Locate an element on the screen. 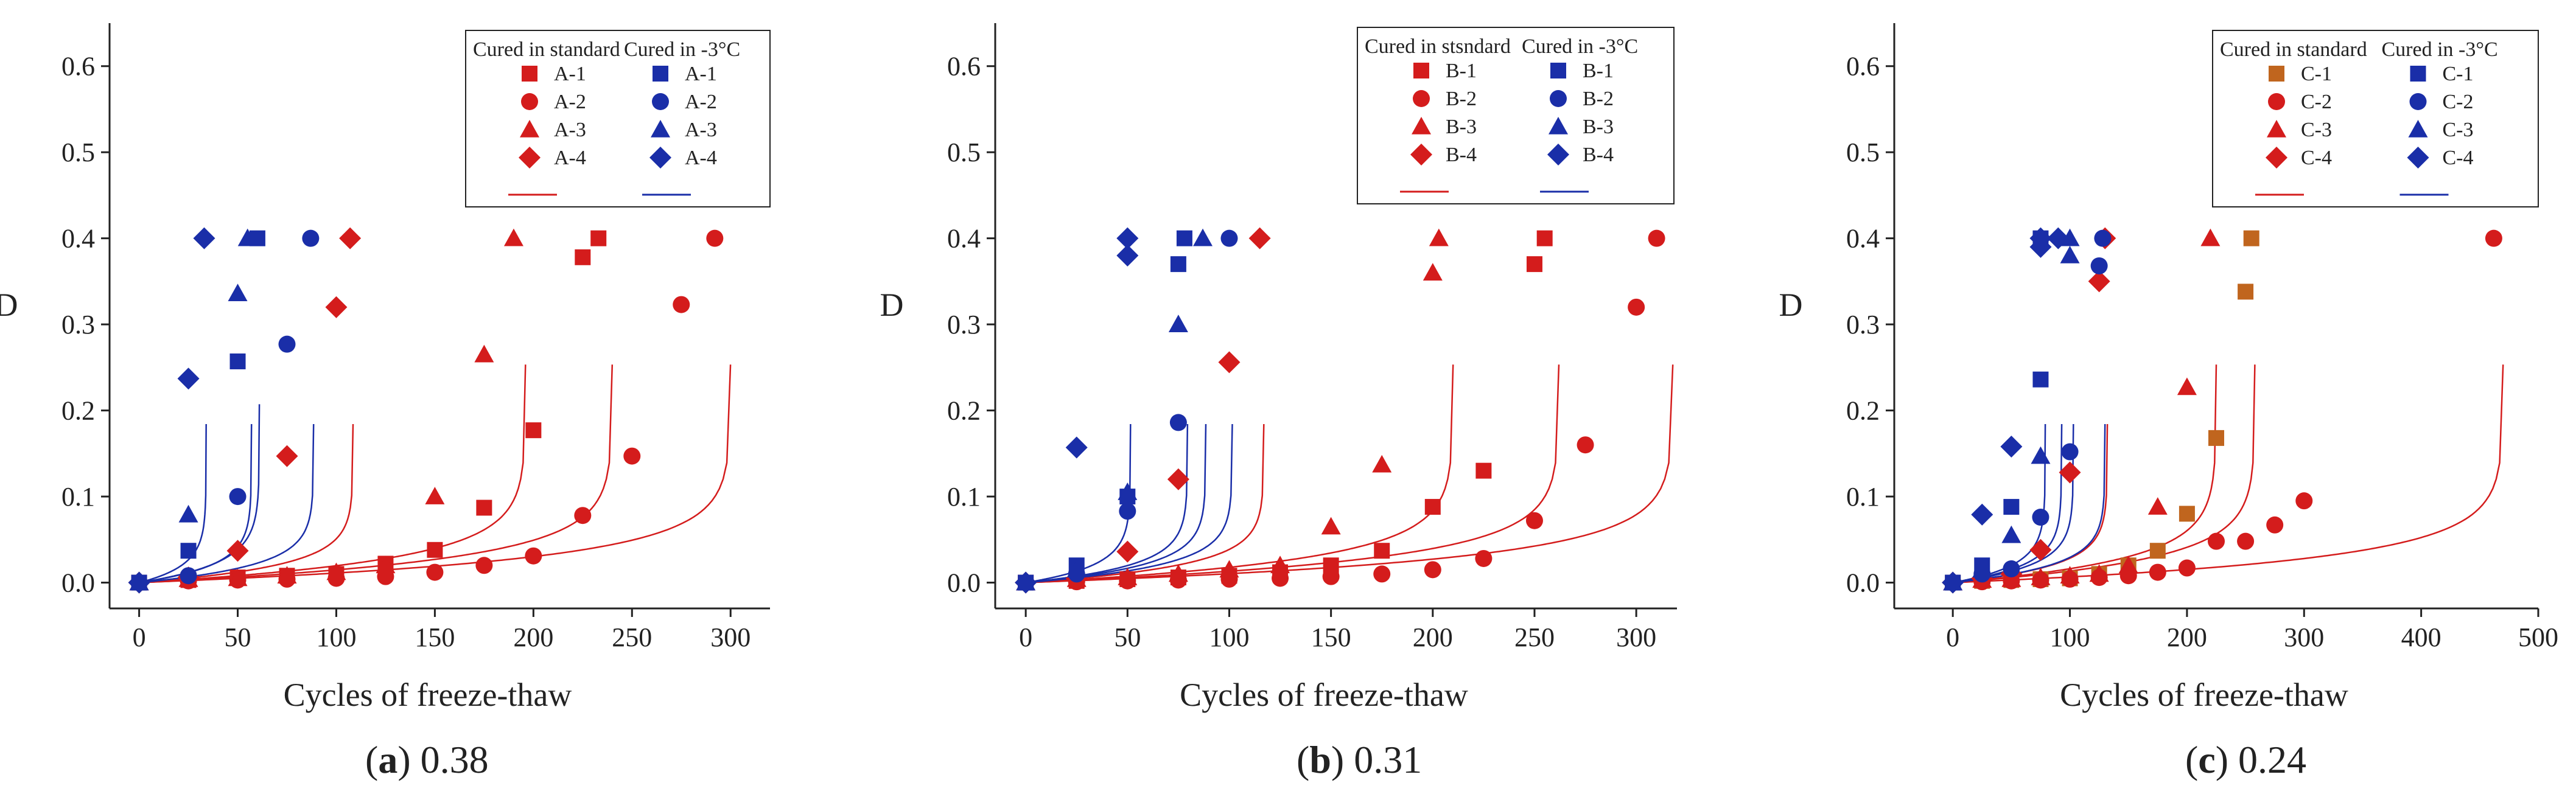 The image size is (2576, 808). legend-label-cold: C-3 is located at coordinates (2458, 130).